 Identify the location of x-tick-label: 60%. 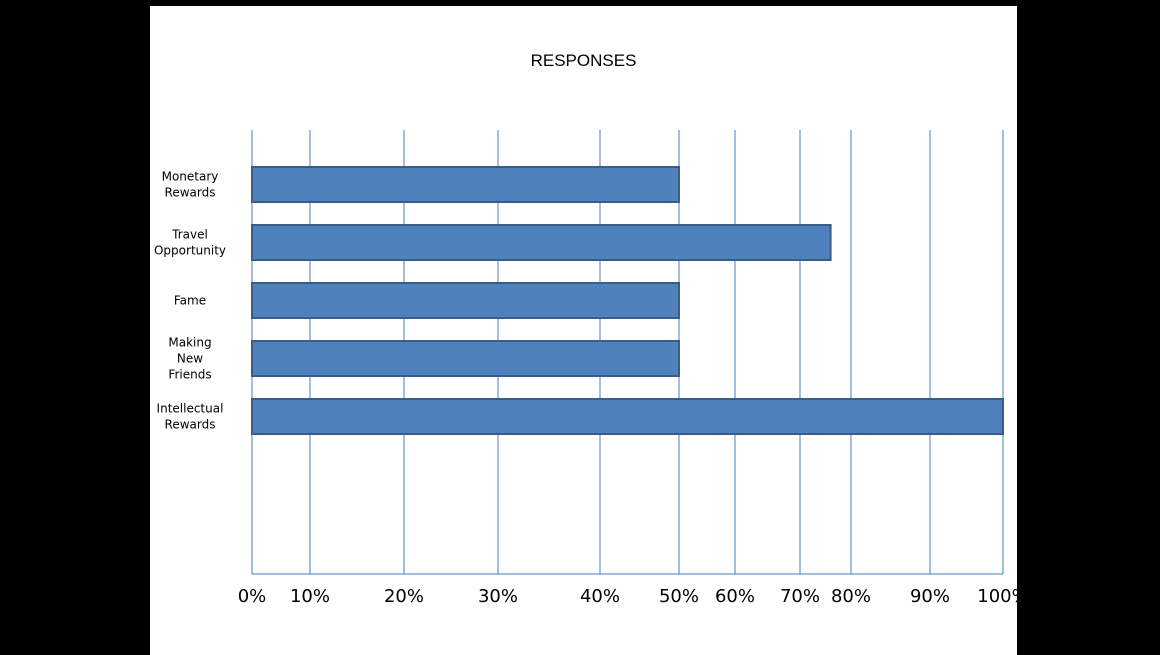
(735, 596).